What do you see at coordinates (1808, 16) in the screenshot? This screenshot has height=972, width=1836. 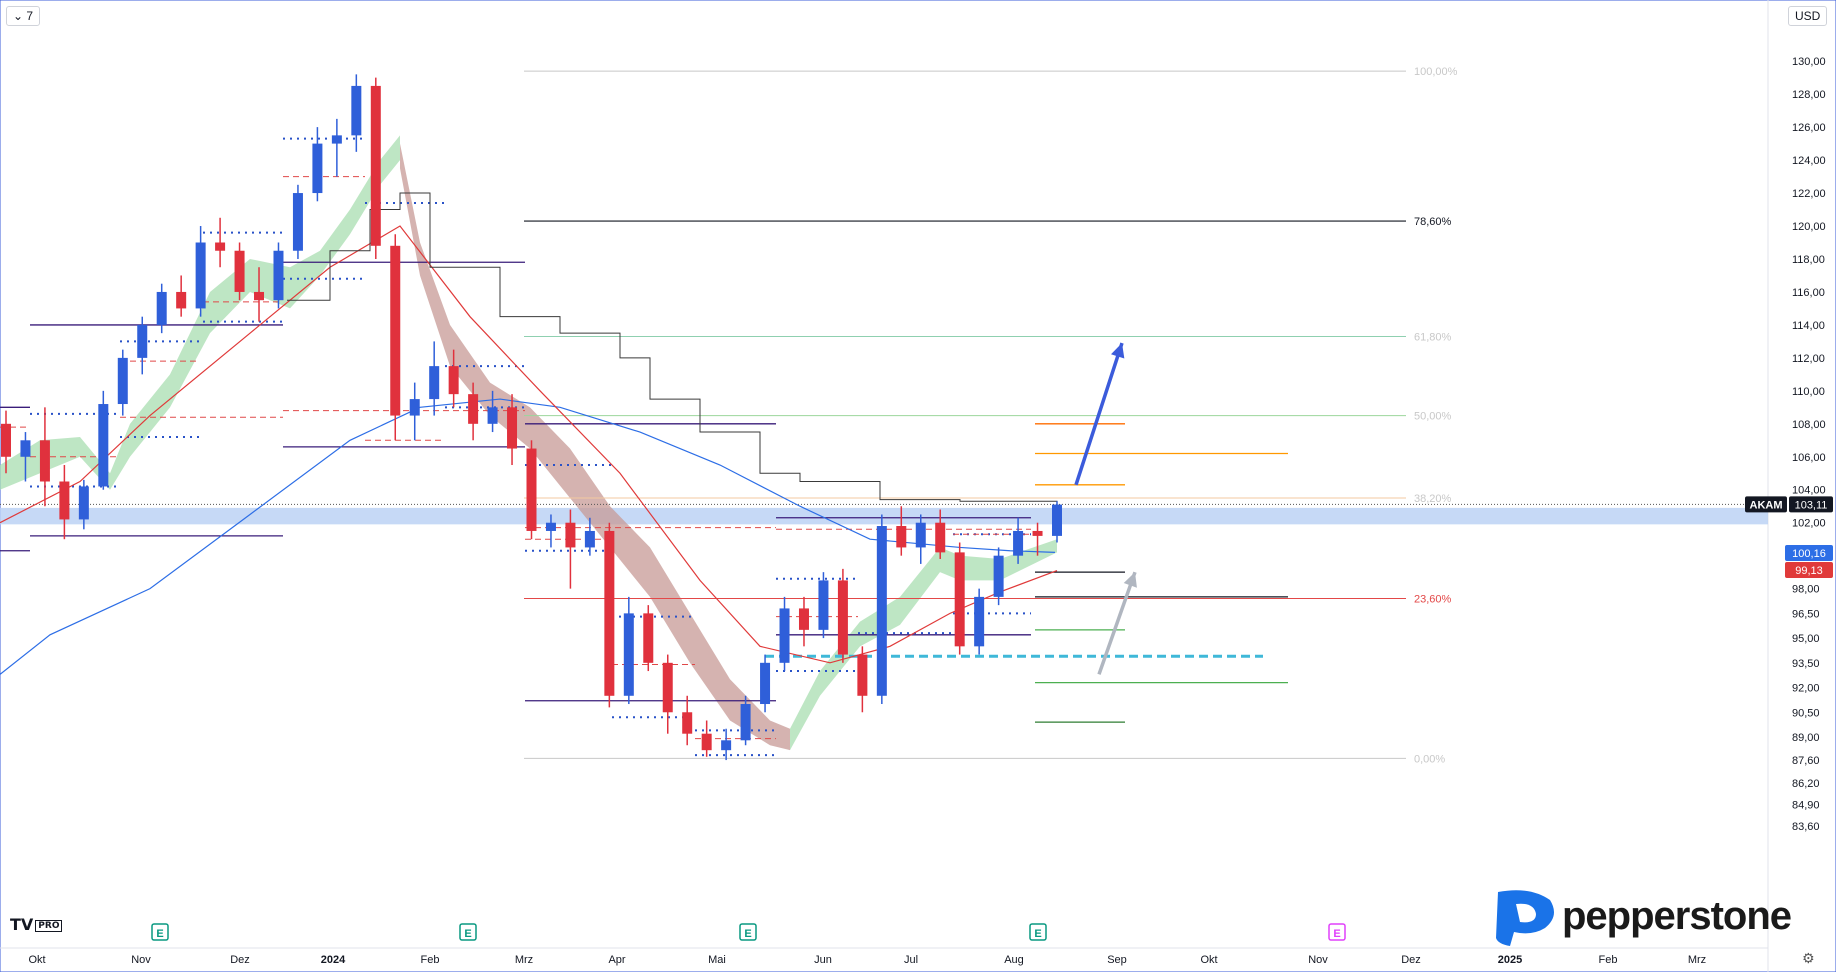 I see `currency-dropdown: USD` at bounding box center [1808, 16].